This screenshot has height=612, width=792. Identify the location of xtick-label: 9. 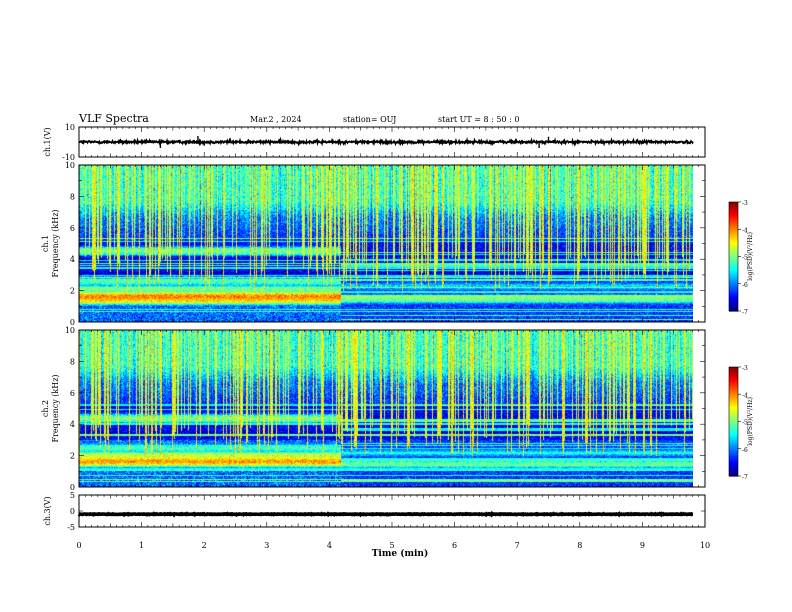
(642, 545).